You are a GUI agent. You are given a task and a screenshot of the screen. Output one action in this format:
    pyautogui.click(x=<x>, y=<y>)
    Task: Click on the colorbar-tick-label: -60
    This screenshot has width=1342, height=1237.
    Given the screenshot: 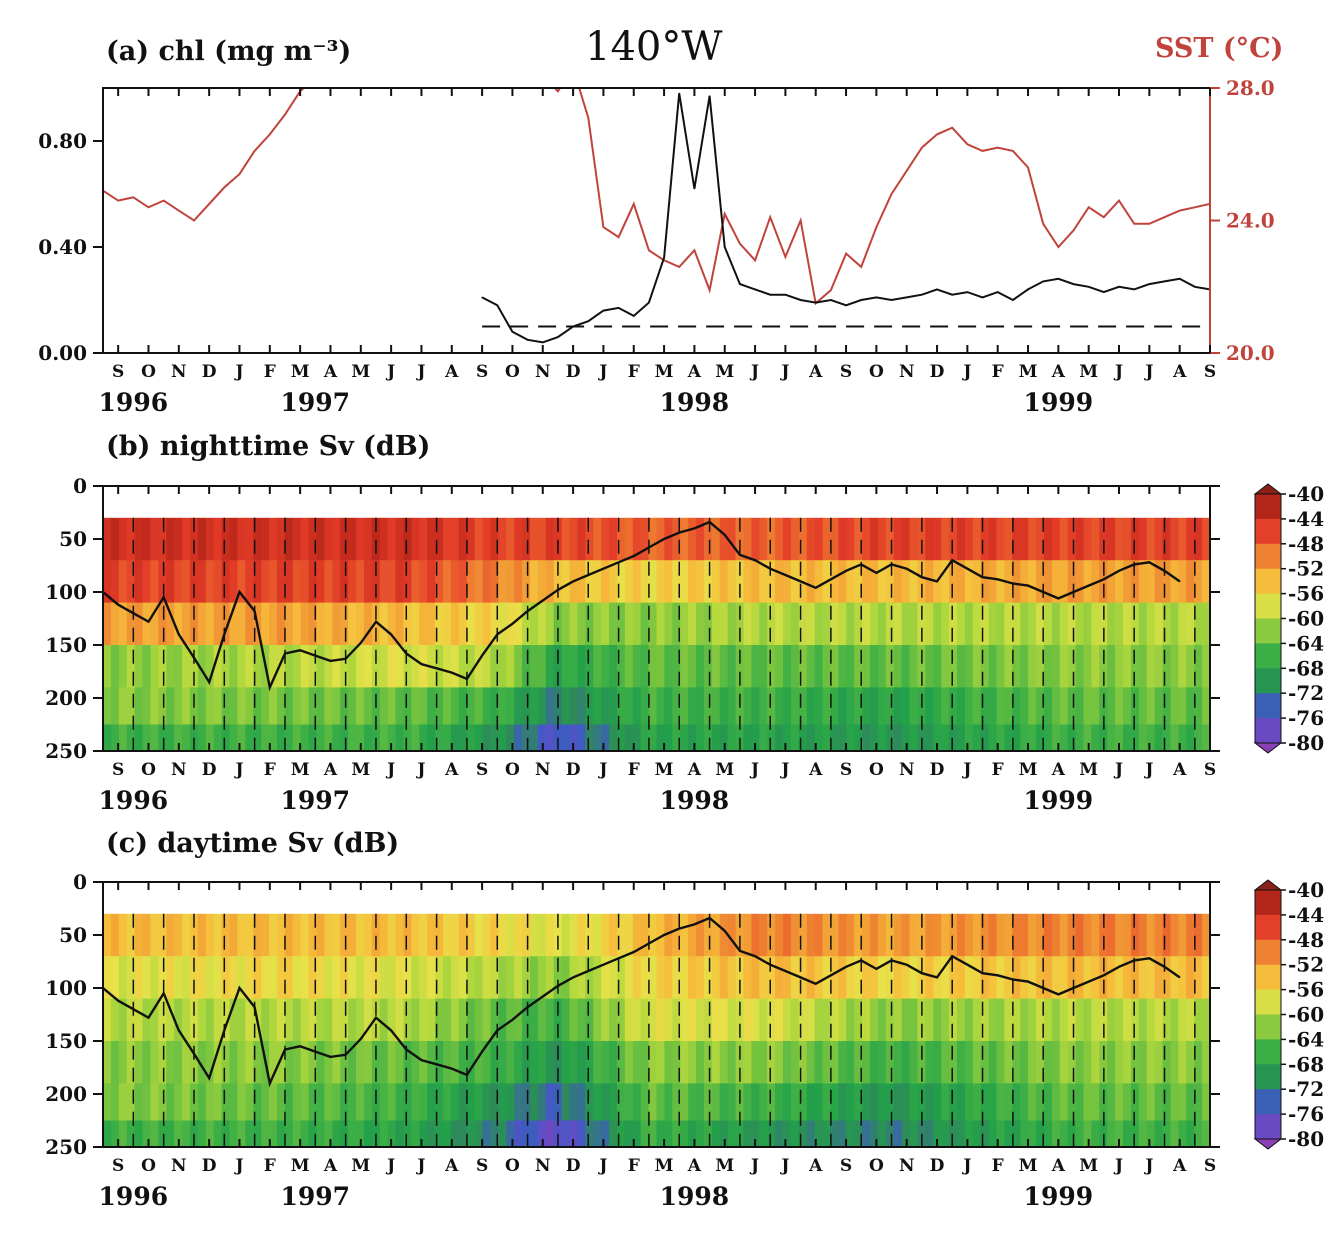 What is the action you would take?
    pyautogui.click(x=1306, y=1015)
    